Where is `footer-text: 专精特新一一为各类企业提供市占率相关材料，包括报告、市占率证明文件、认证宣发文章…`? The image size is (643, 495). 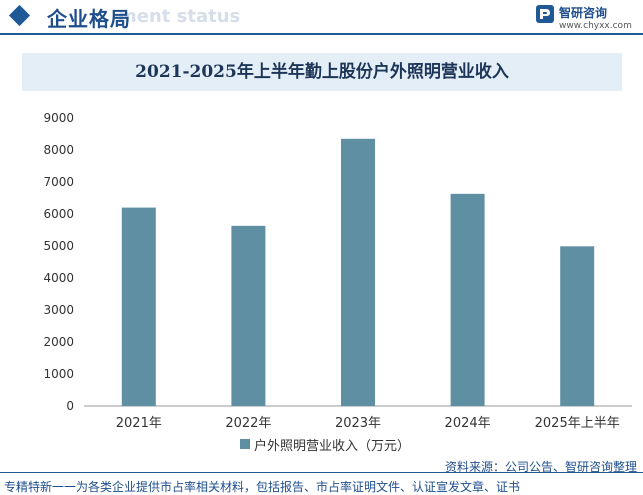 footer-text: 专精特新一一为各类企业提供市占率相关材料，包括报告、市占率证明文件、认证宣发文章… is located at coordinates (262, 487).